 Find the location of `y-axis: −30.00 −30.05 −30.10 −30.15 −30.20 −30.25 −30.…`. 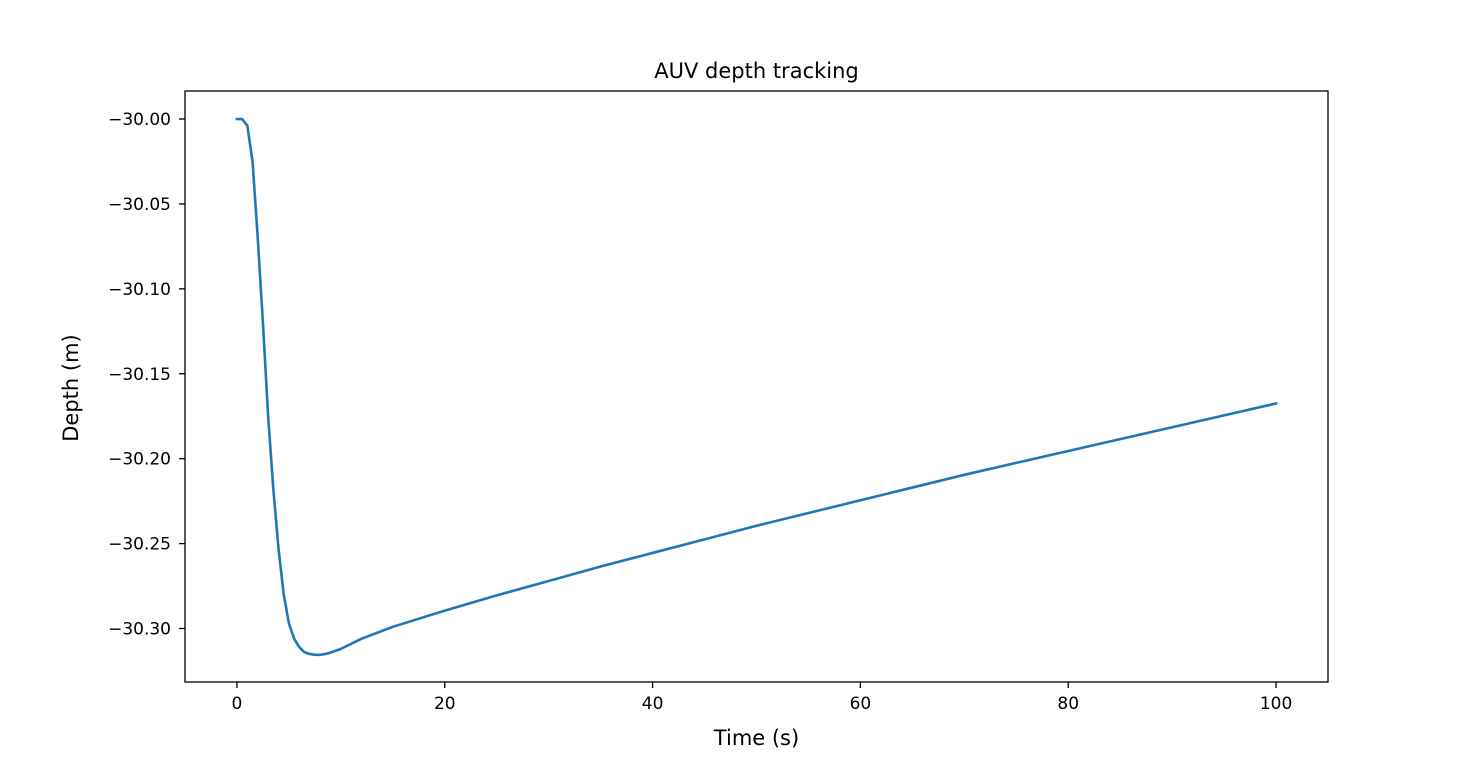

y-axis: −30.00 −30.05 −30.10 −30.15 −30.20 −30.25 −30.… is located at coordinates (146, 375).